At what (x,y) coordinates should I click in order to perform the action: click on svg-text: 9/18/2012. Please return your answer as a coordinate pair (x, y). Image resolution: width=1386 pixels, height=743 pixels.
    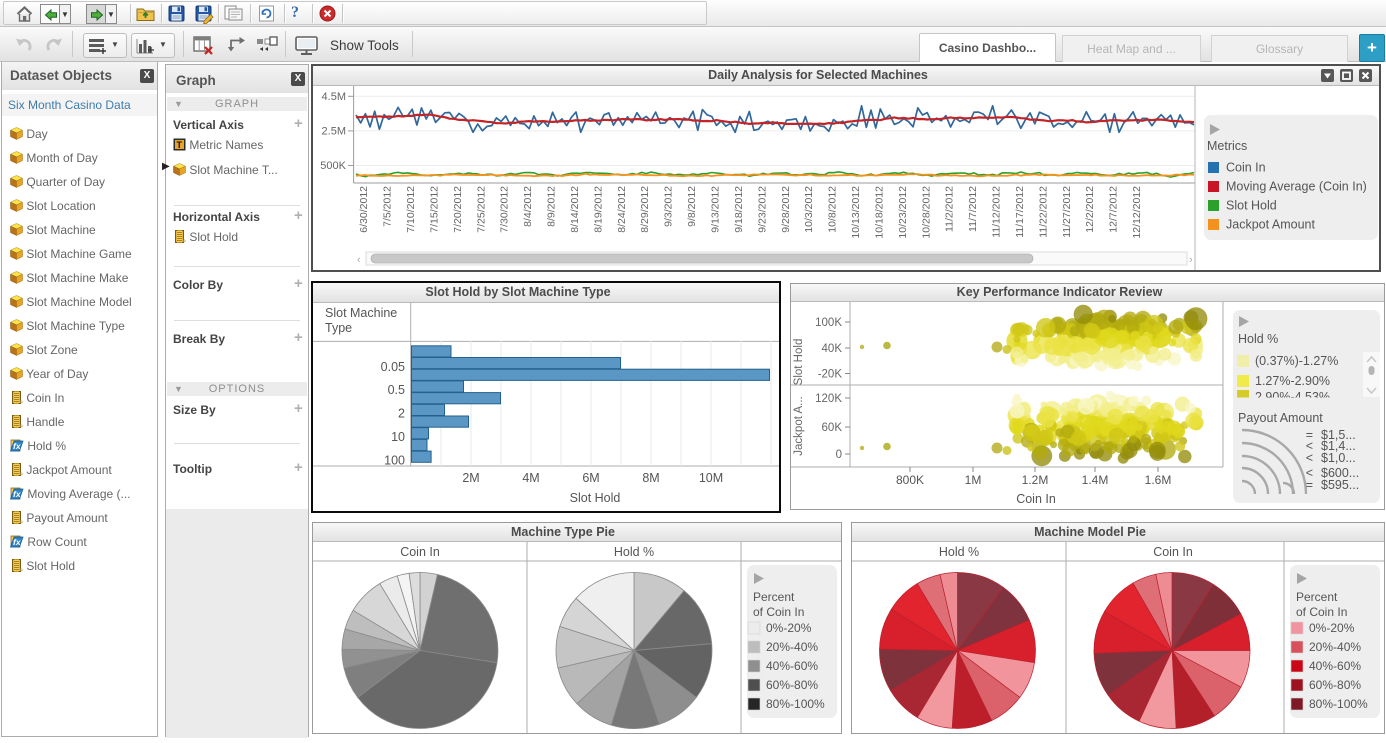
    Looking at the image, I should click on (739, 209).